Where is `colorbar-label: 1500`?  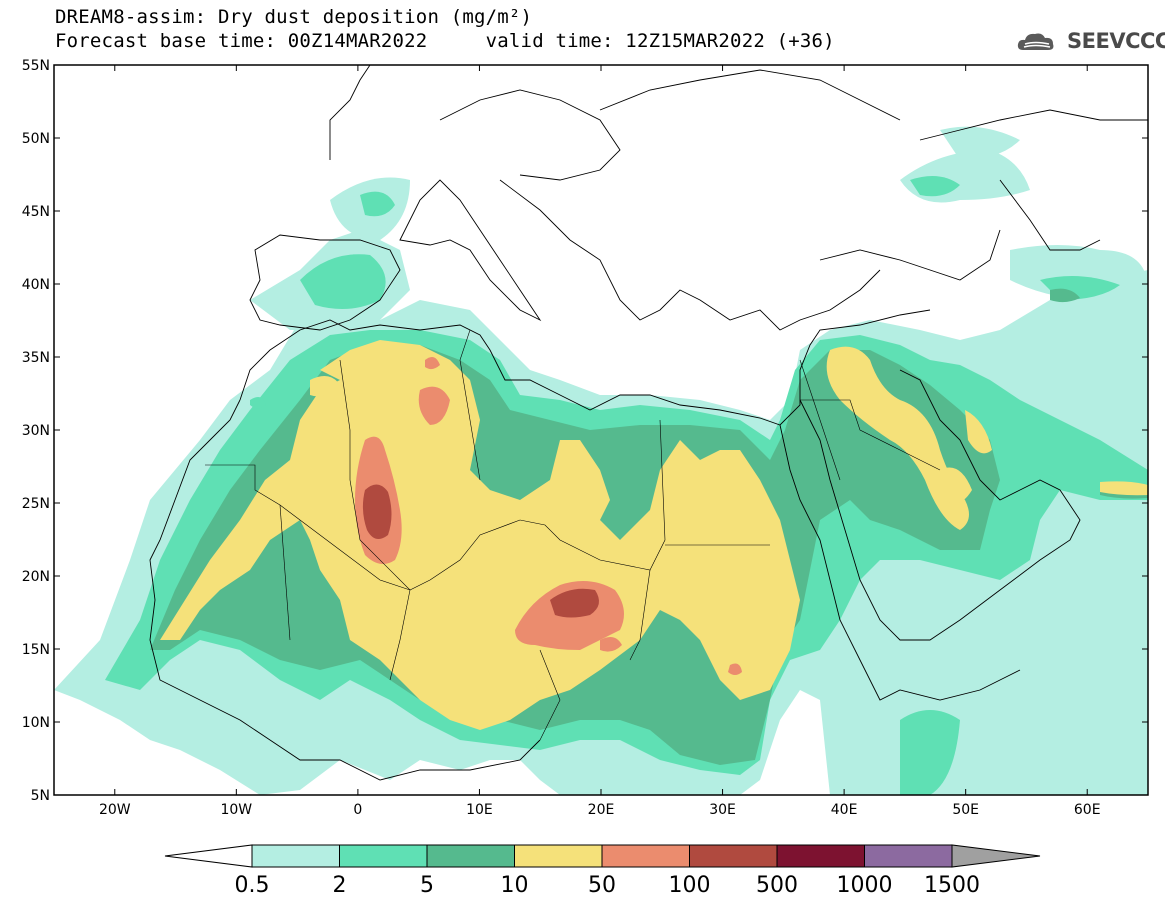
colorbar-label: 1500 is located at coordinates (952, 885).